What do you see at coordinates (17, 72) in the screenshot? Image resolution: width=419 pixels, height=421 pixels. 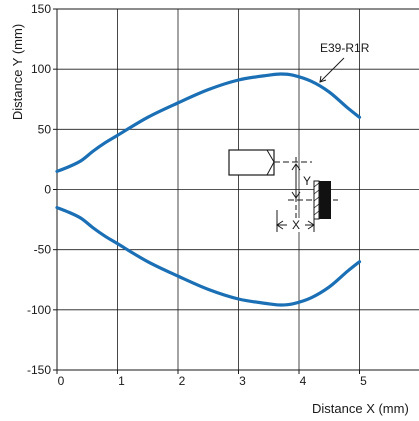 I see `y-axis-title: Distance Y (mm)` at bounding box center [17, 72].